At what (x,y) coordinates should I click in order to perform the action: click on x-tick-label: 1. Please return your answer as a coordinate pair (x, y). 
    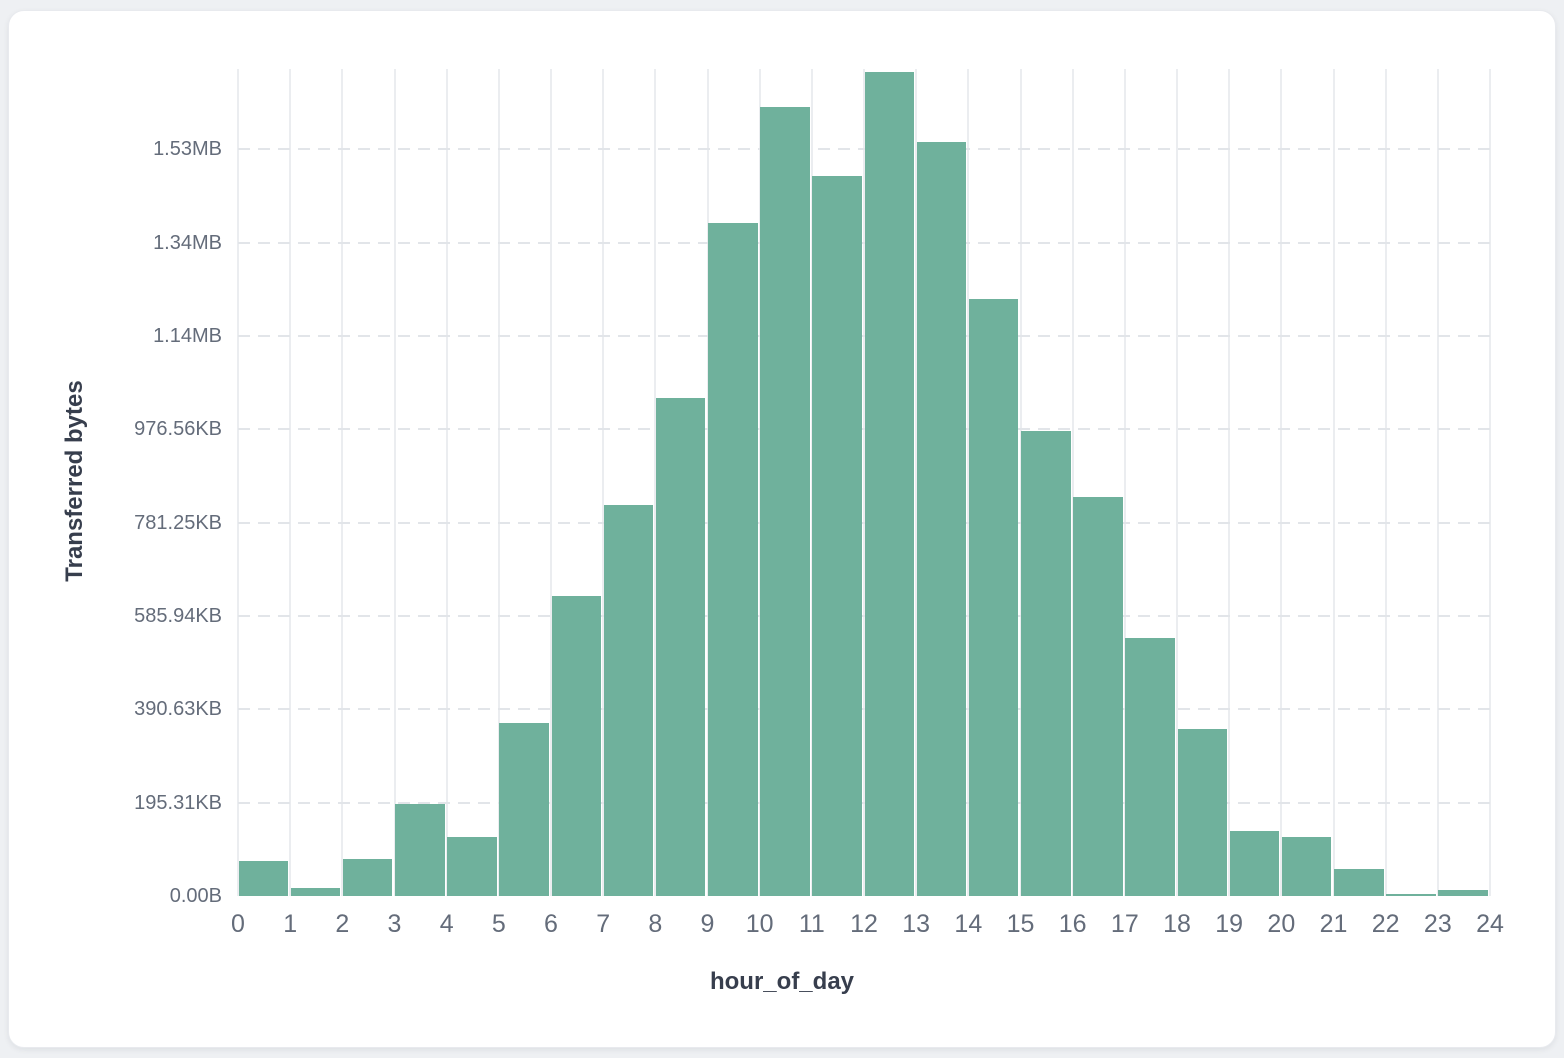
    Looking at the image, I should click on (290, 924).